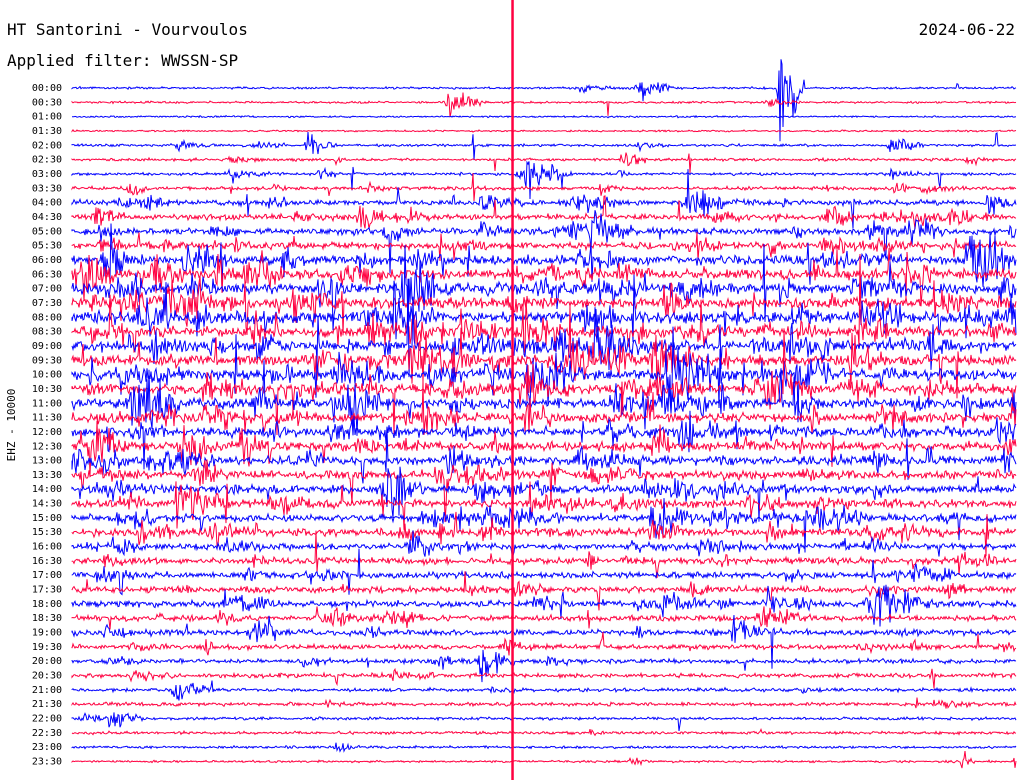 The image size is (1024, 780). What do you see at coordinates (47, 160) in the screenshot?
I see `time-tick-label: 02:30` at bounding box center [47, 160].